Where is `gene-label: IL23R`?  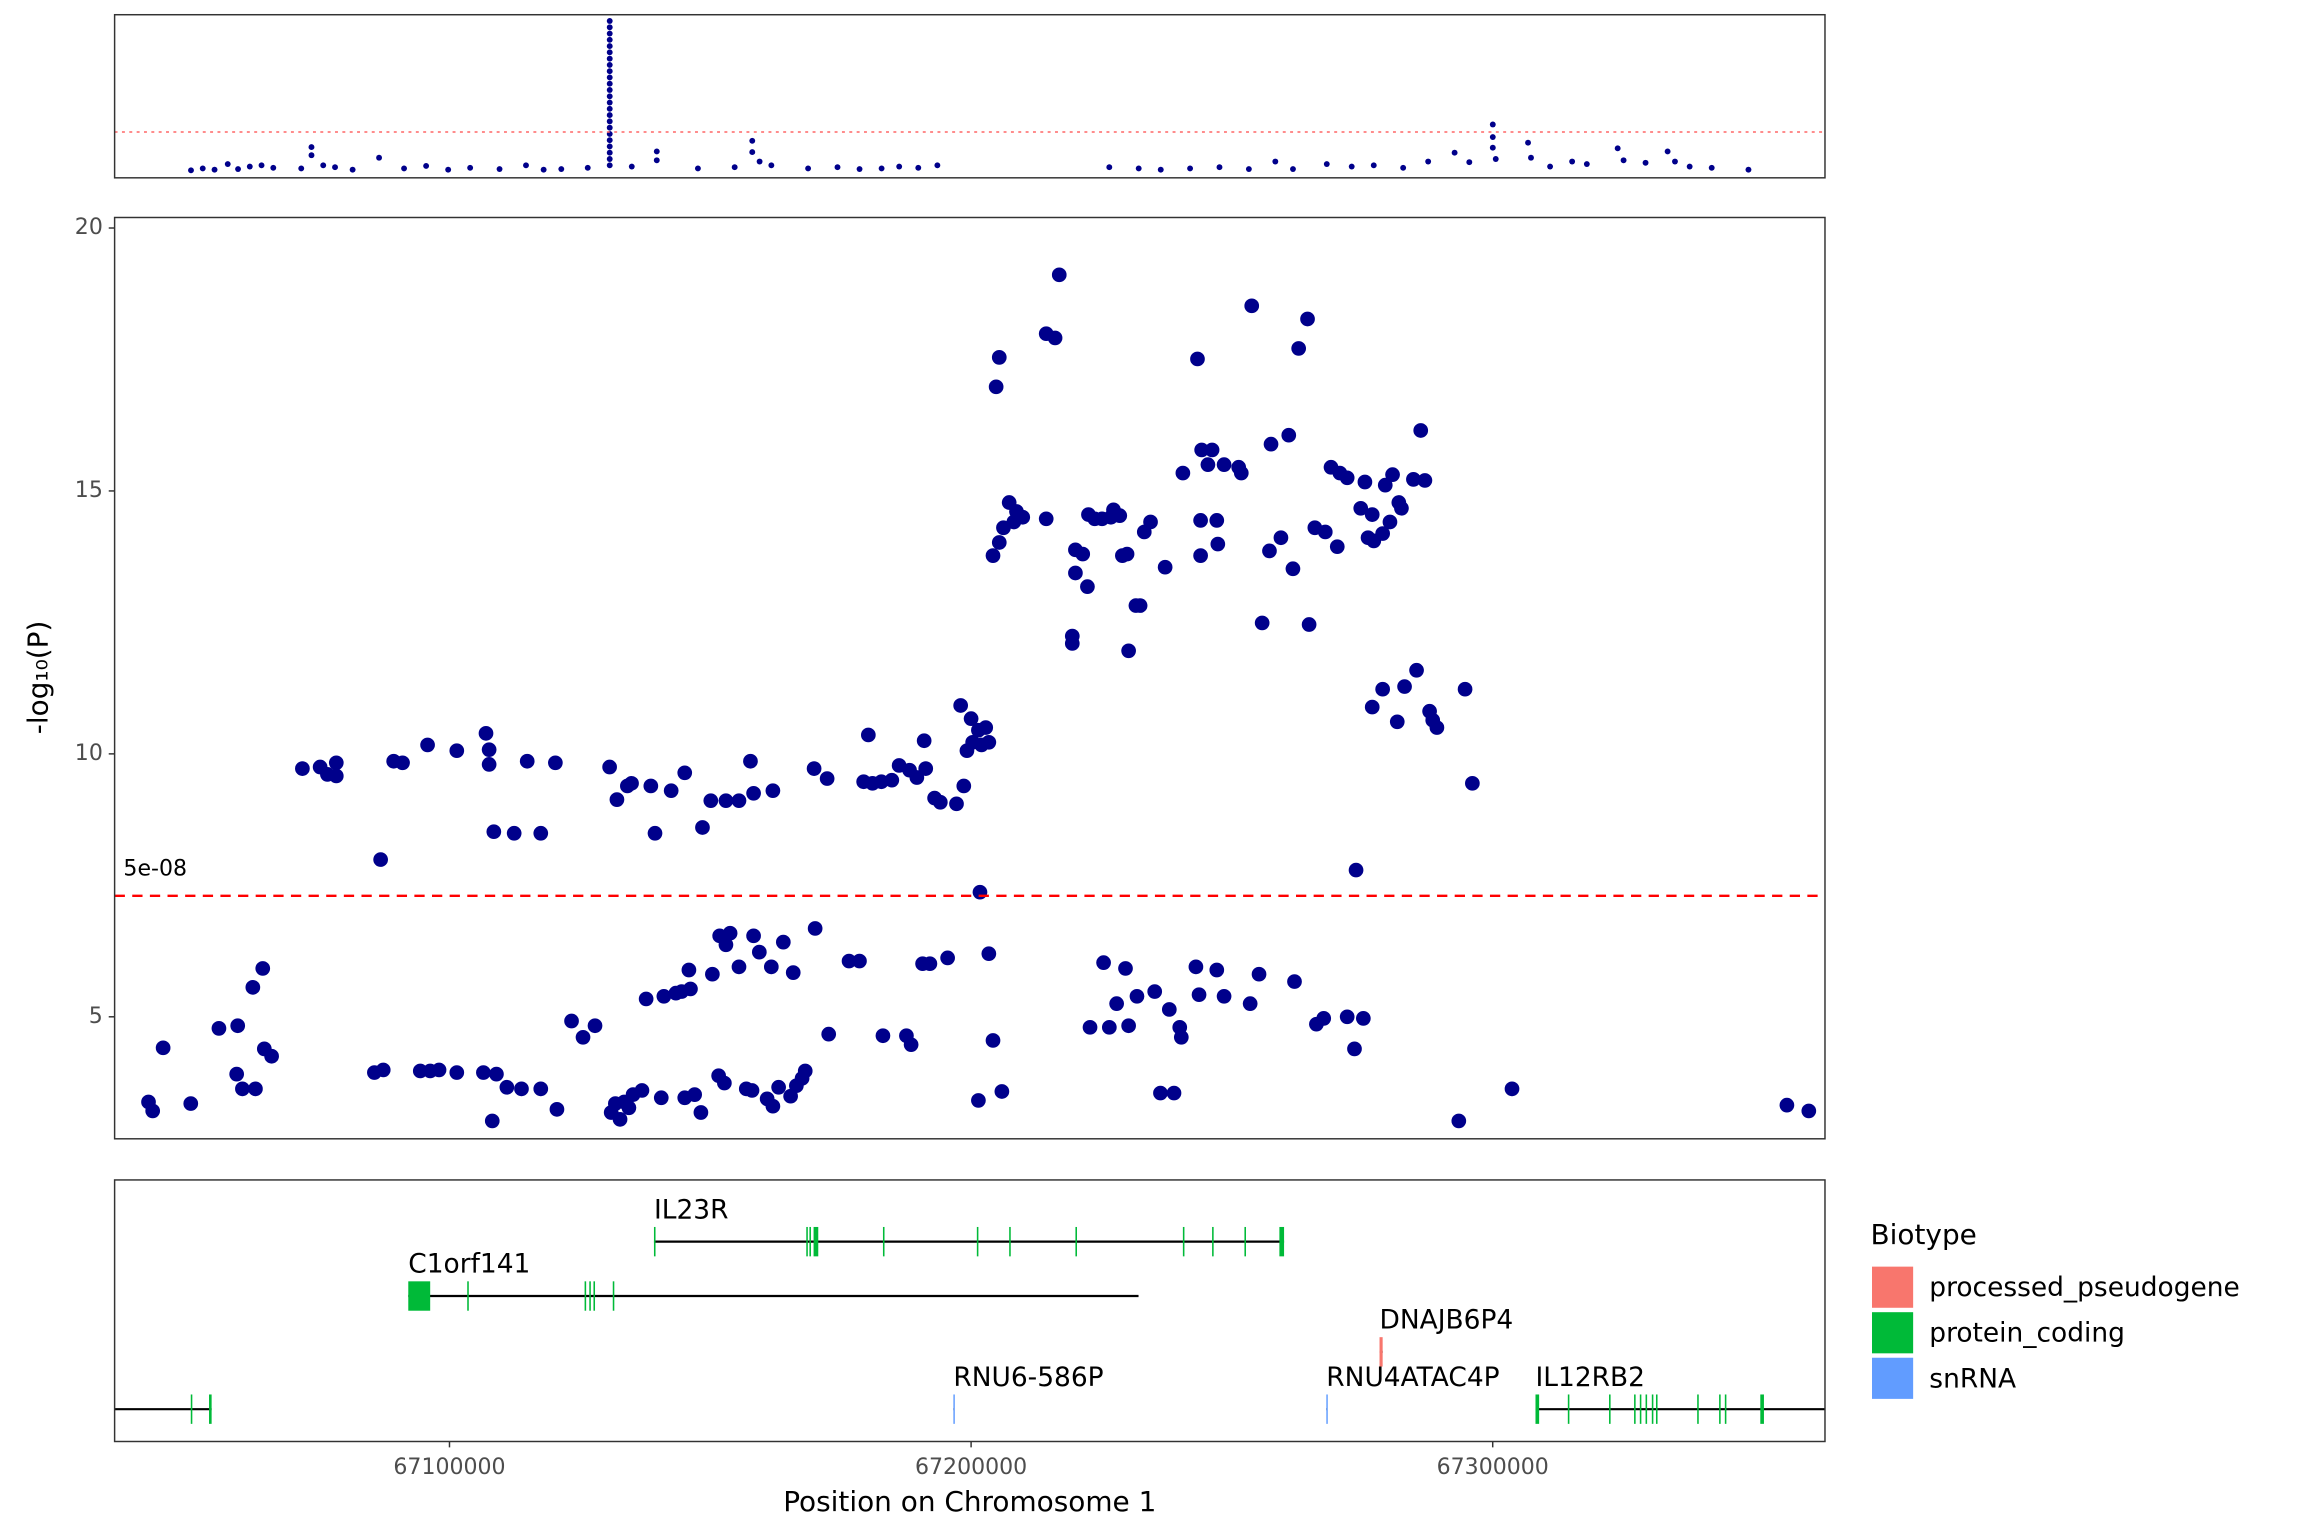 gene-label: IL23R is located at coordinates (691, 1209).